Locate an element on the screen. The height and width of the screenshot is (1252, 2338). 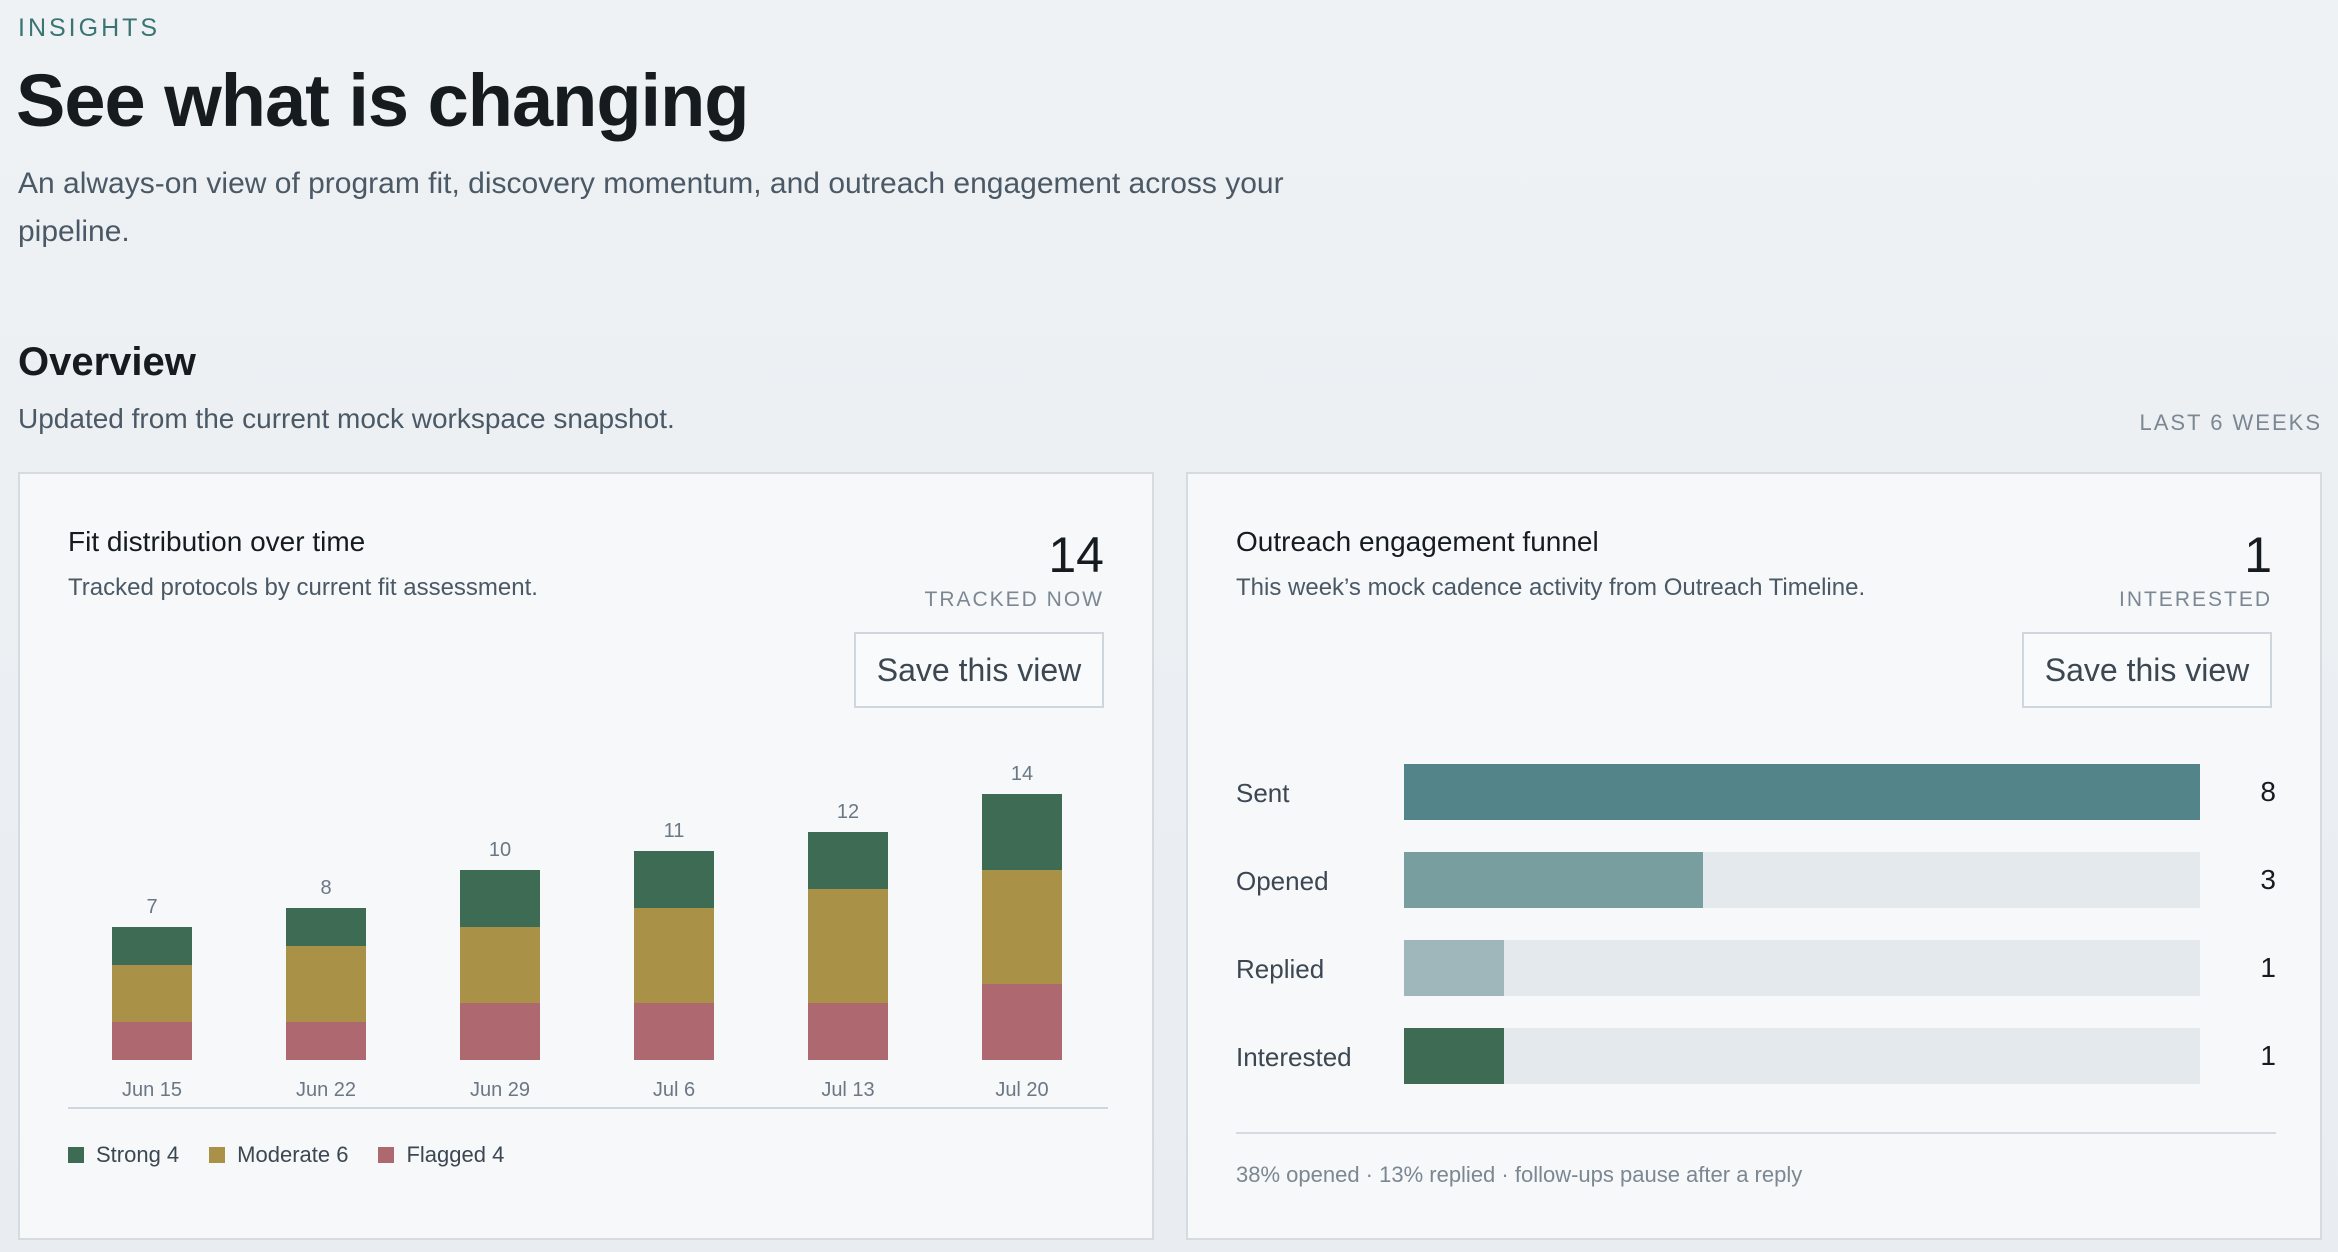
legend-strong: Strong 4 is located at coordinates (123, 1155).